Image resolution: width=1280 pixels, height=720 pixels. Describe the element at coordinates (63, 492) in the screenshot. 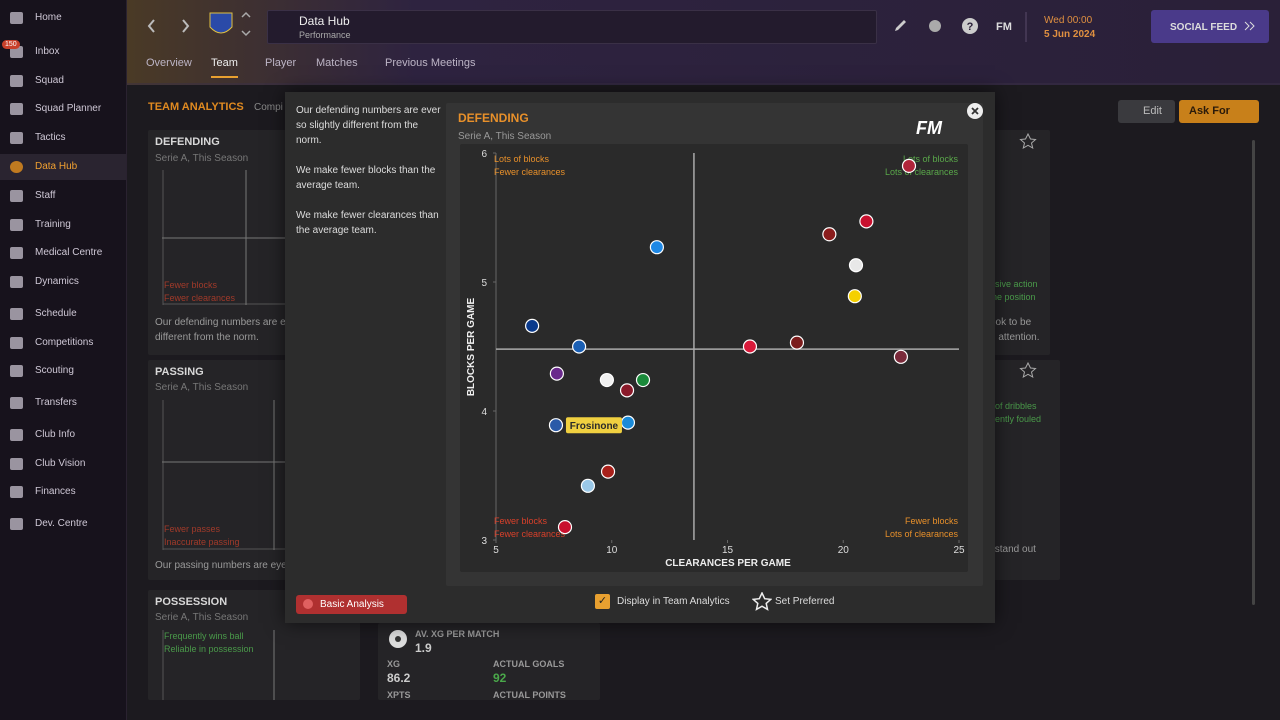

I see `nav-item: Finances` at that location.